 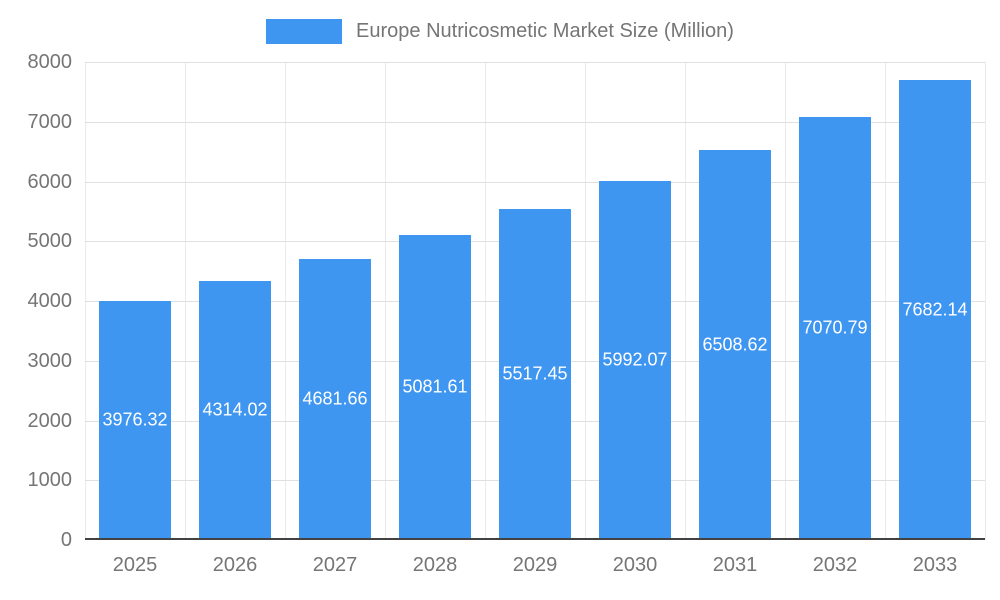 What do you see at coordinates (50, 301) in the screenshot?
I see `y-tick-label: 4000` at bounding box center [50, 301].